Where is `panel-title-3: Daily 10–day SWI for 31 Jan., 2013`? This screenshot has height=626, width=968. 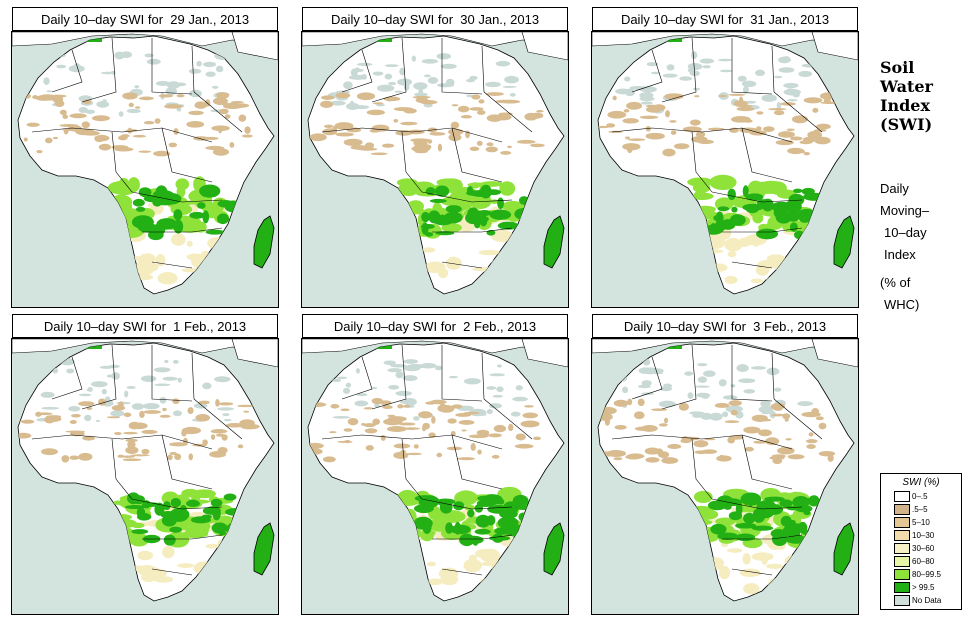 panel-title-3: Daily 10–day SWI for 31 Jan., 2013 is located at coordinates (725, 19).